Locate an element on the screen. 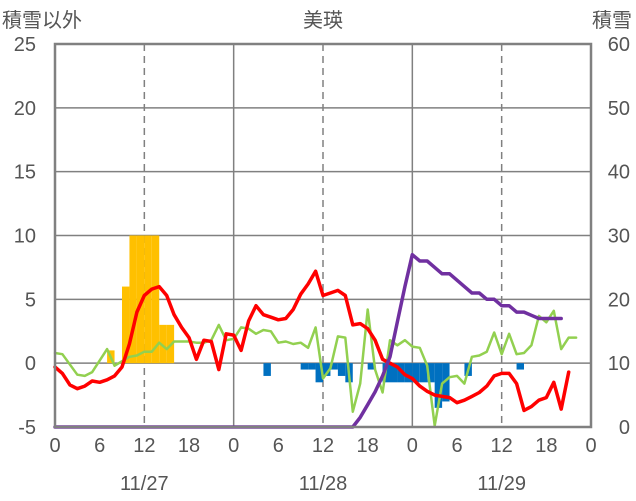 The image size is (636, 501). left-tick-label: -5 is located at coordinates (27, 428).